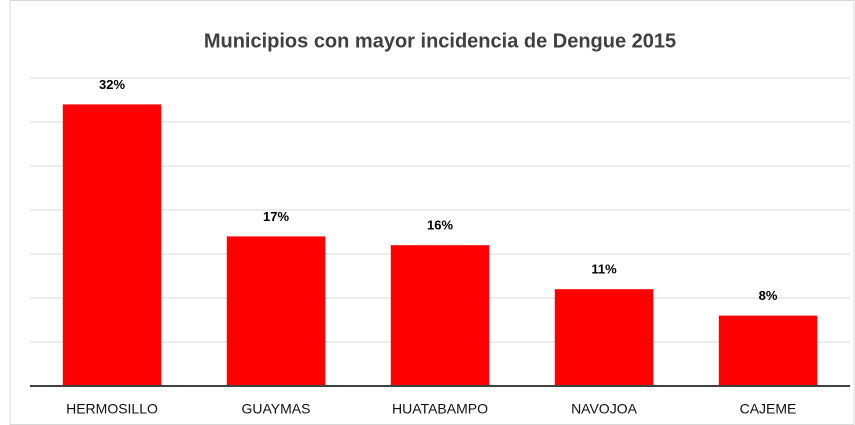 Image resolution: width=855 pixels, height=425 pixels. Describe the element at coordinates (112, 84) in the screenshot. I see `data-label: 32%` at that location.